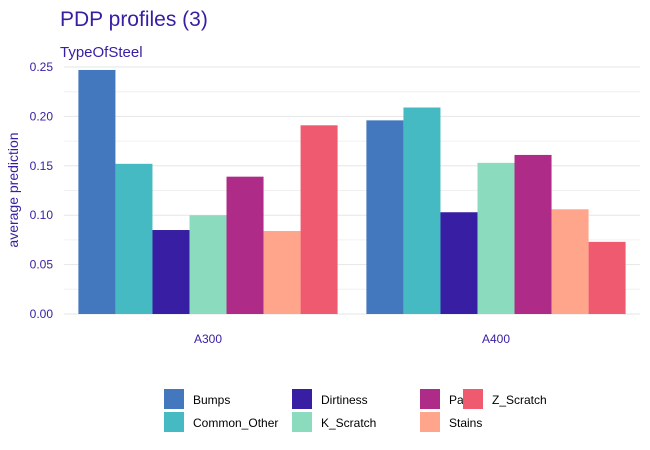 This screenshot has width=650, height=450. I want to click on bar-dirtiness-a300, so click(171, 272).